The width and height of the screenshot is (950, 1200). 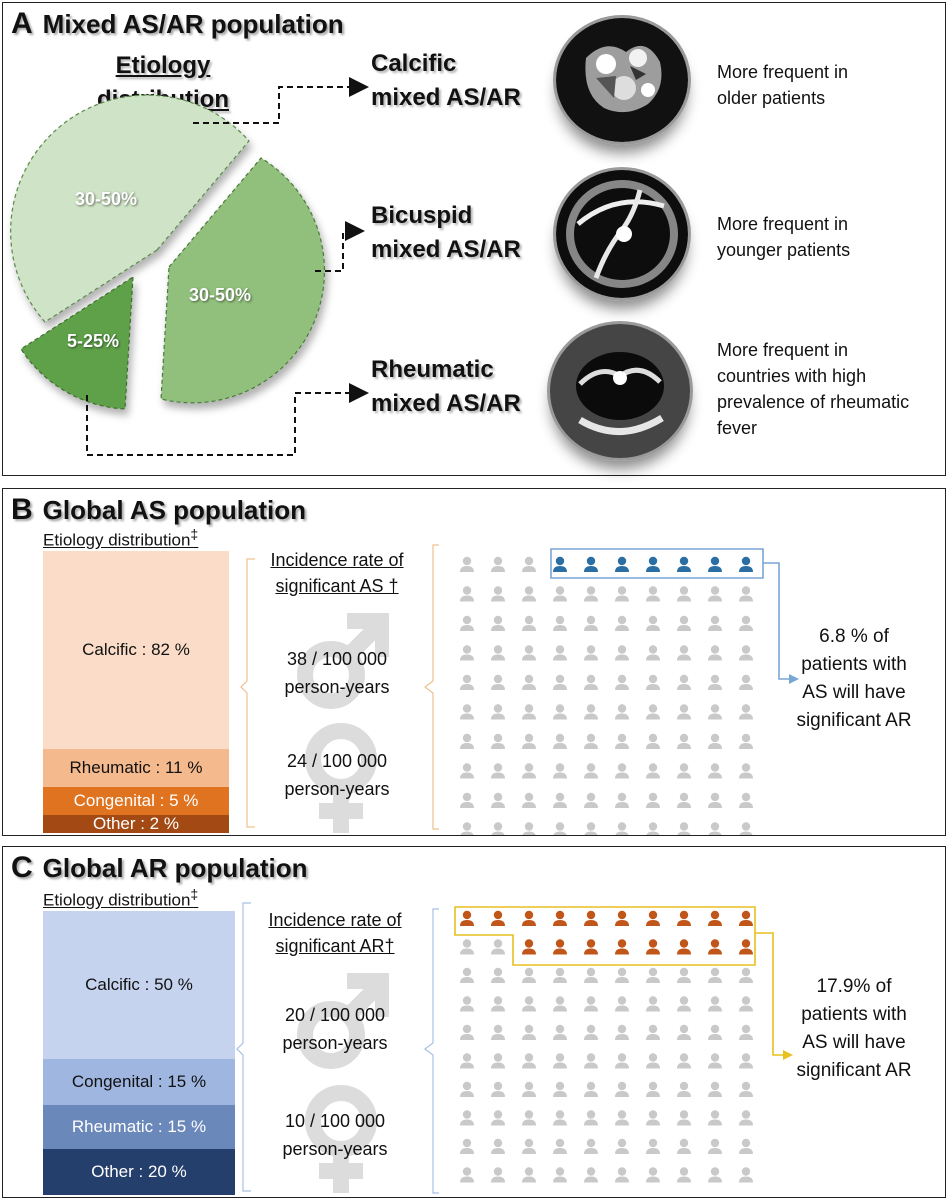 What do you see at coordinates (446, 81) in the screenshot?
I see `calcific-mixed-label: Calcific mixed AS/AR` at bounding box center [446, 81].